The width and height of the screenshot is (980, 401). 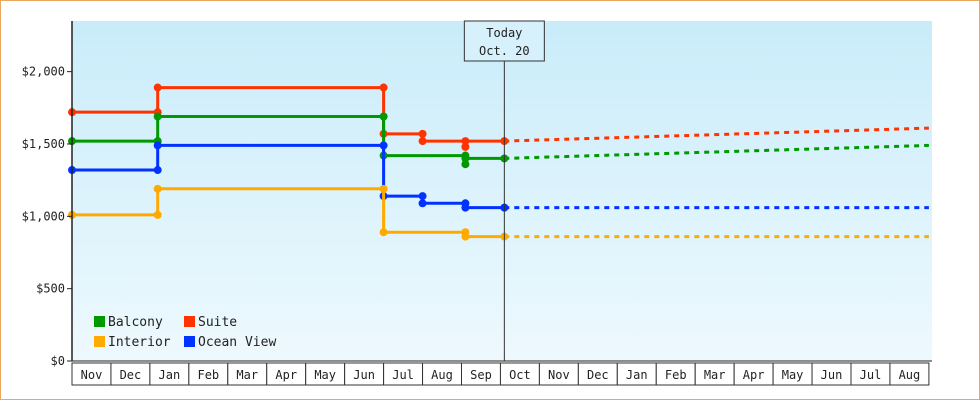 What do you see at coordinates (237, 342) in the screenshot?
I see `legend-label: Ocean View` at bounding box center [237, 342].